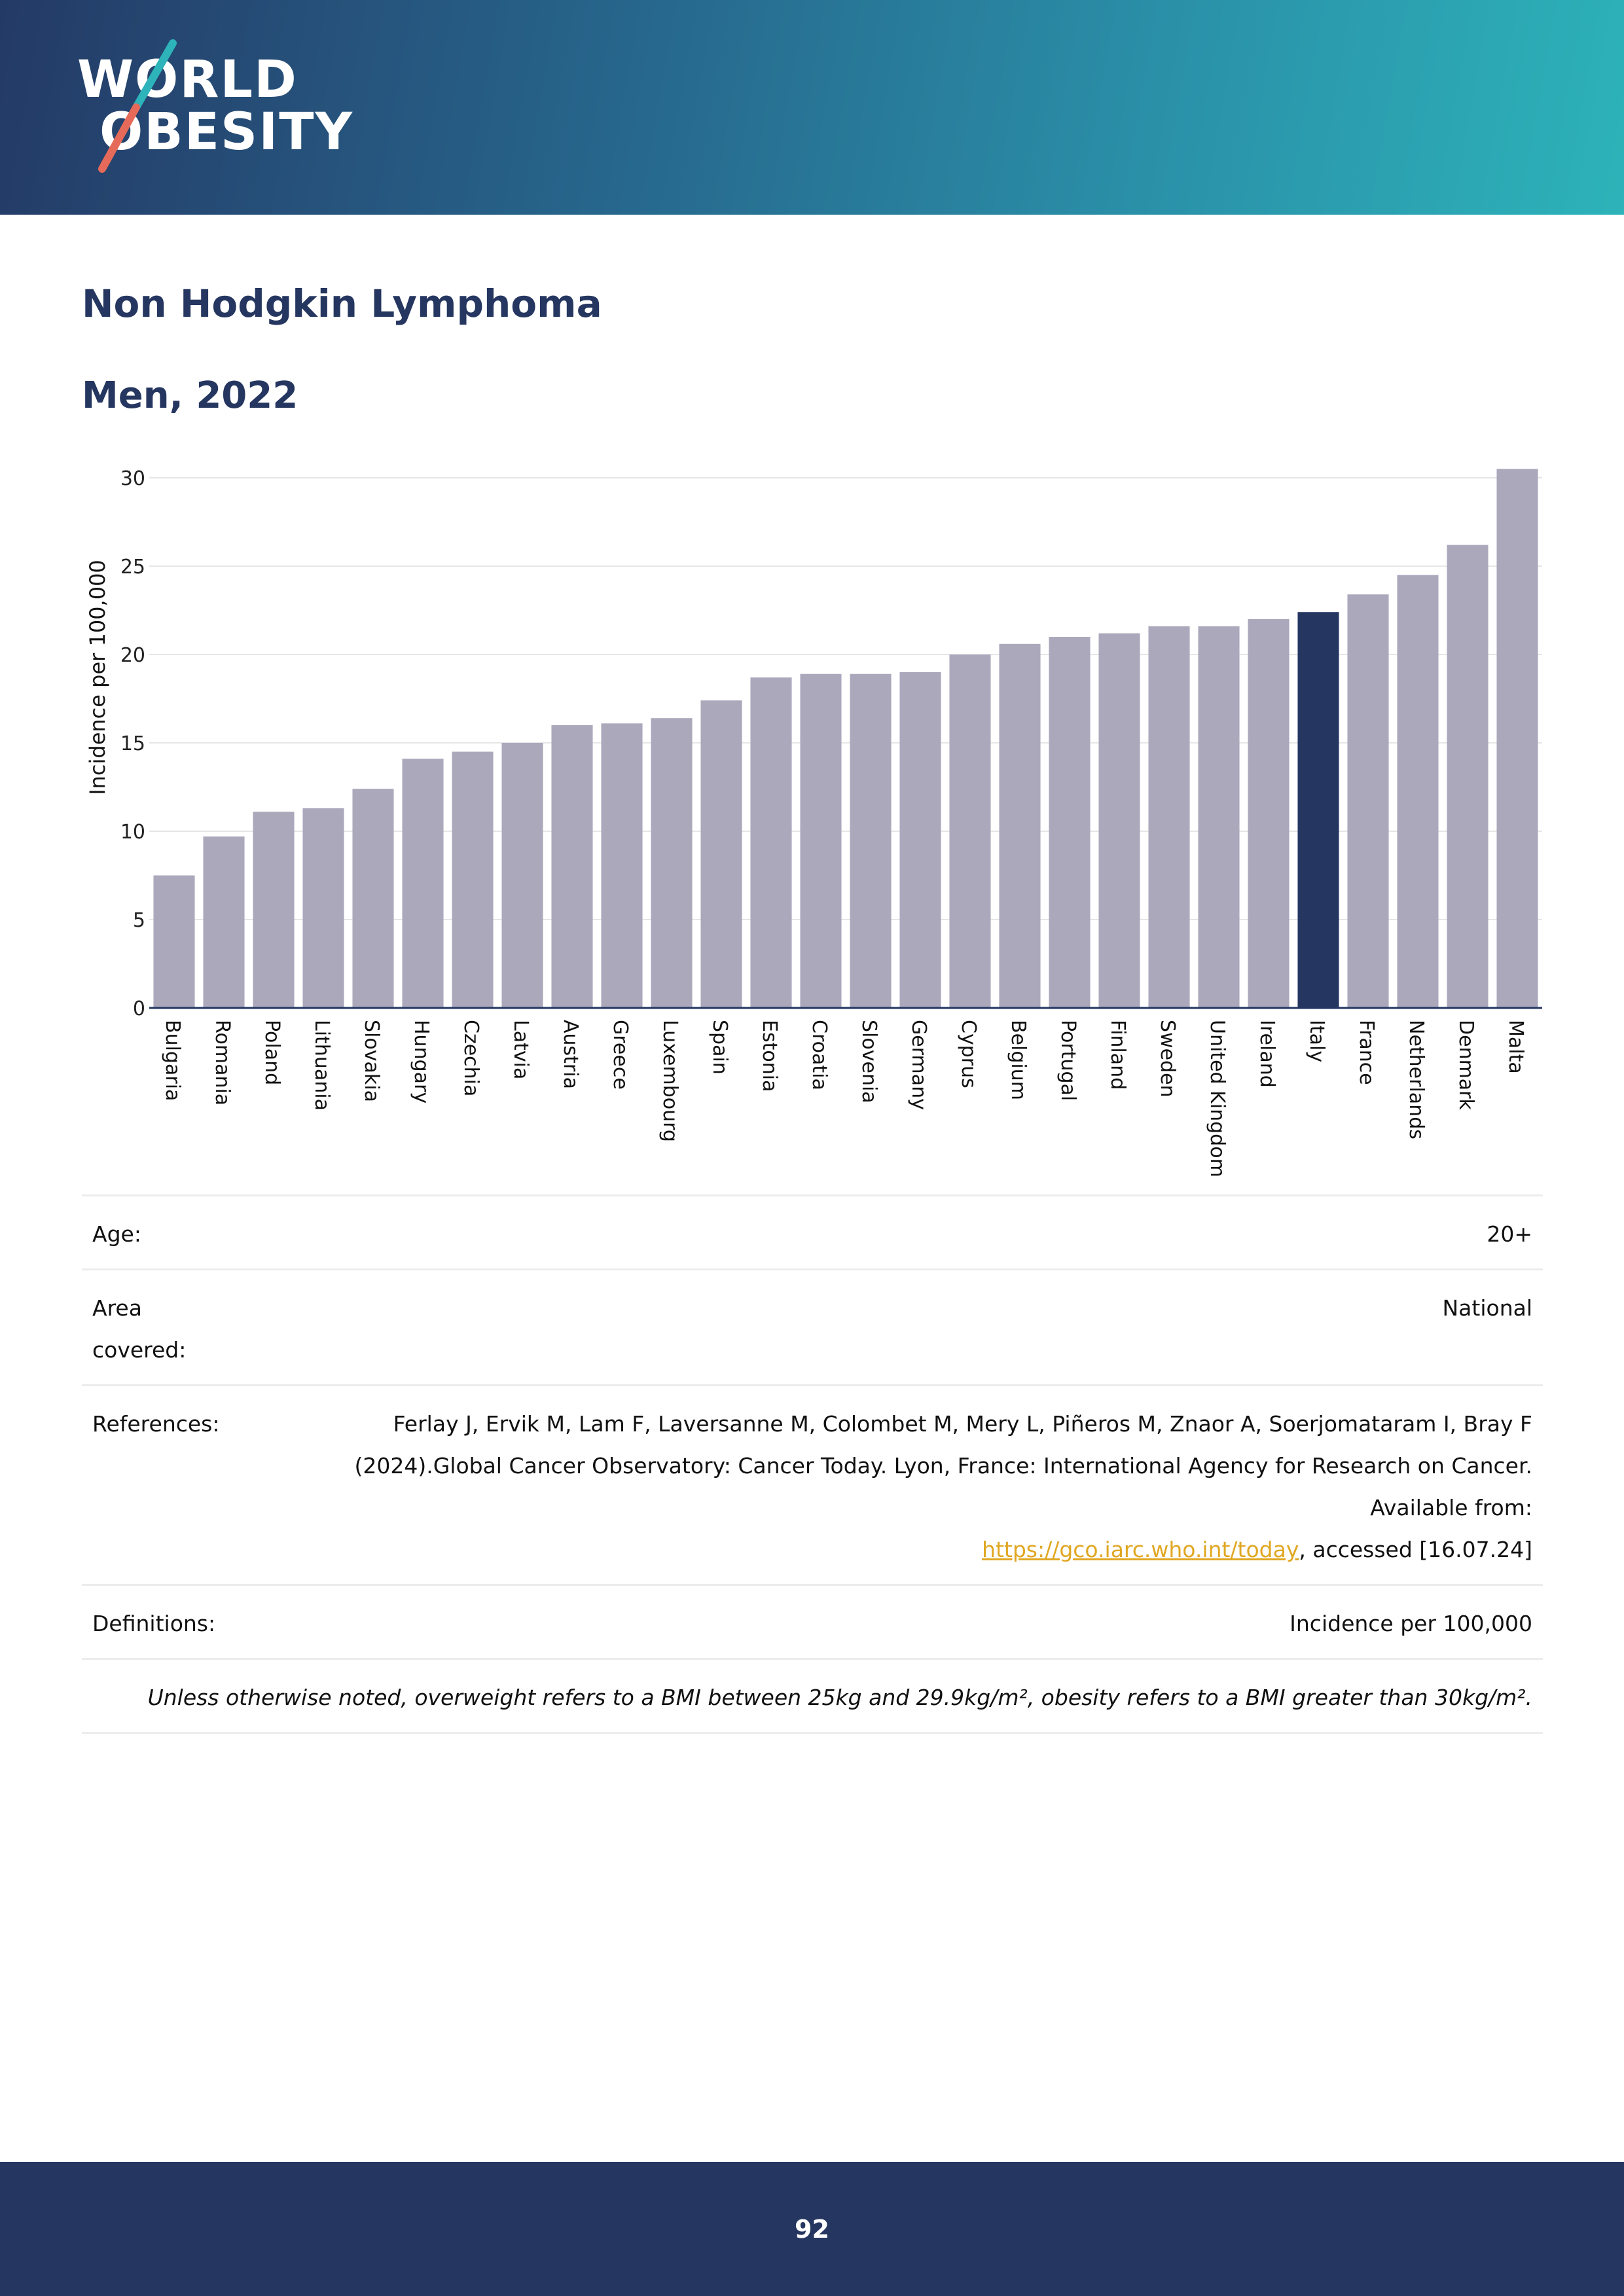 This screenshot has height=2296, width=1624. Describe the element at coordinates (771, 842) in the screenshot. I see `bar-estonia` at that location.